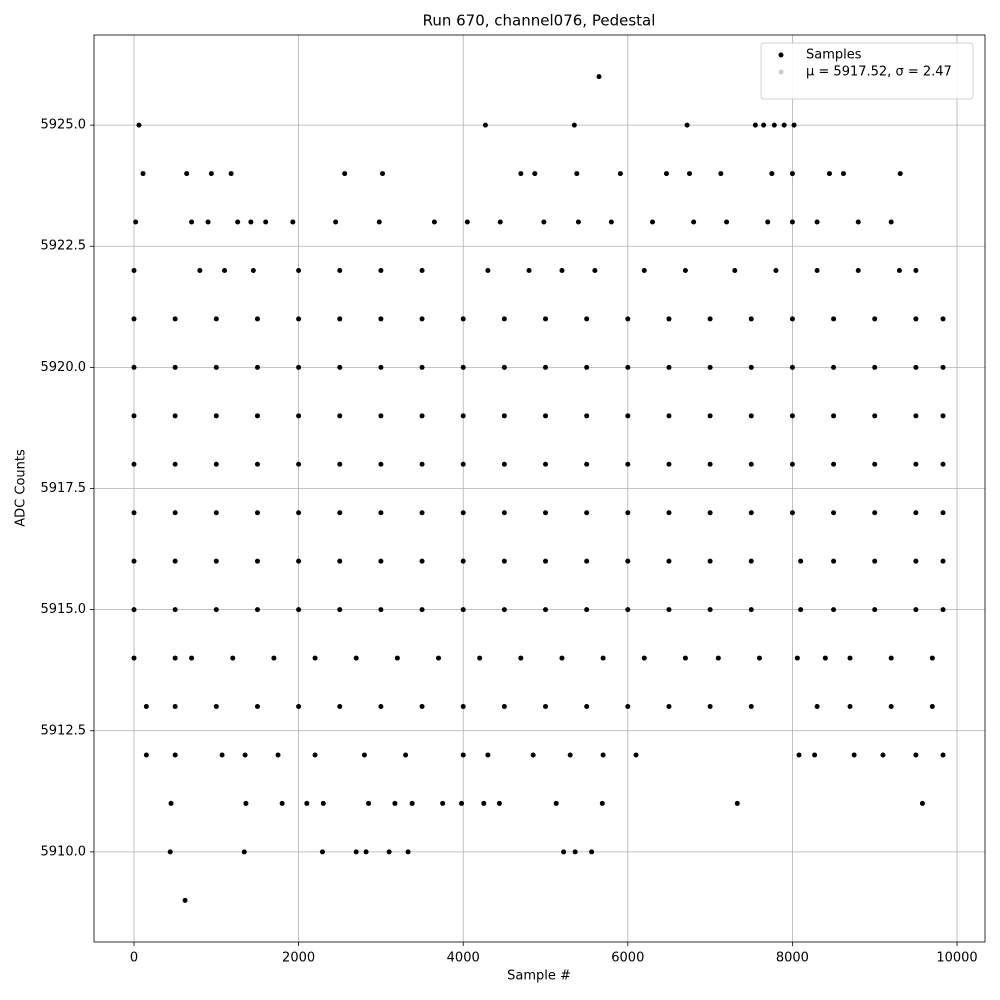 Image resolution: width=1000 pixels, height=1000 pixels. What do you see at coordinates (64, 609) in the screenshot?
I see `y-tick-label: 5915.0` at bounding box center [64, 609].